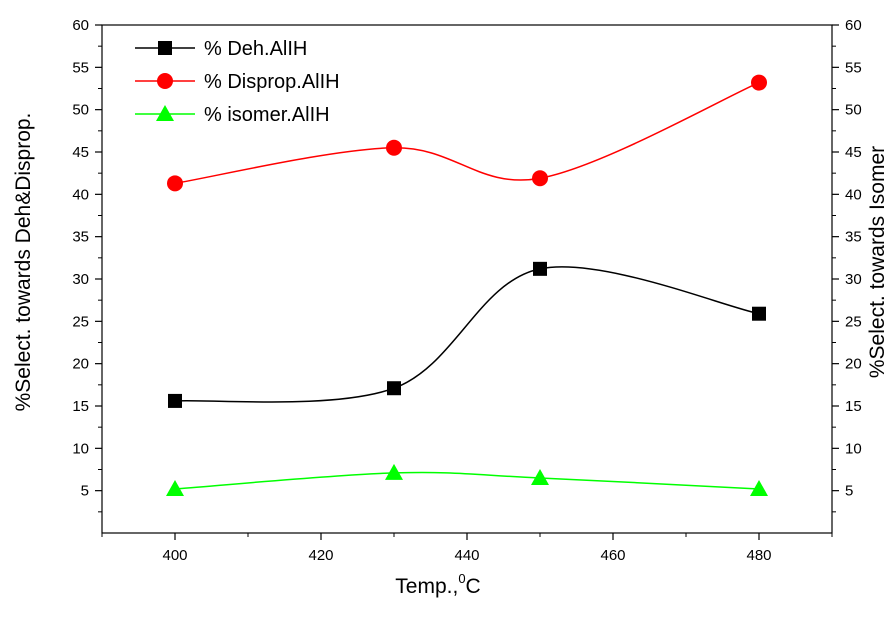 This screenshot has height=621, width=894. What do you see at coordinates (80, 237) in the screenshot?
I see `y-left-tick-label: 35` at bounding box center [80, 237].